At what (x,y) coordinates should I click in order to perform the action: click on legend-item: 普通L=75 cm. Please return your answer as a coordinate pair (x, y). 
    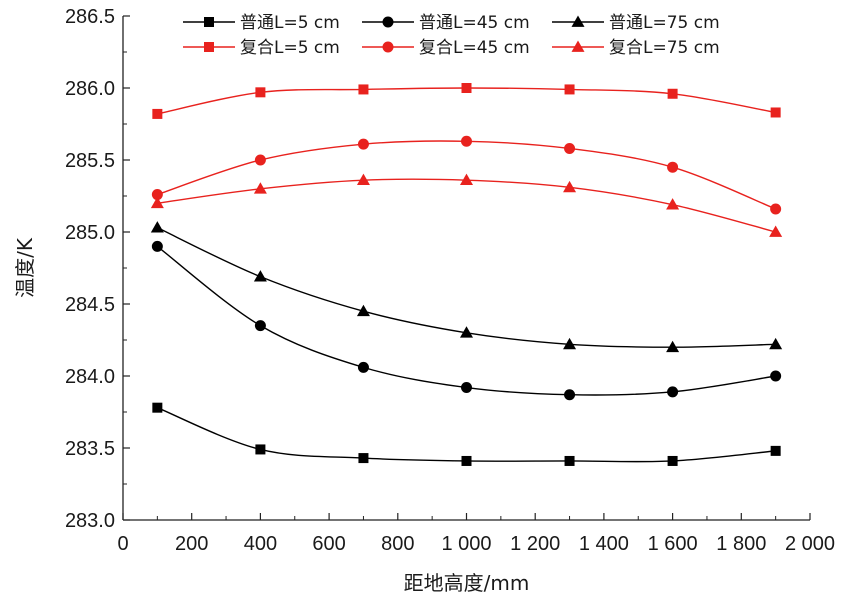
    Looking at the image, I should click on (636, 23).